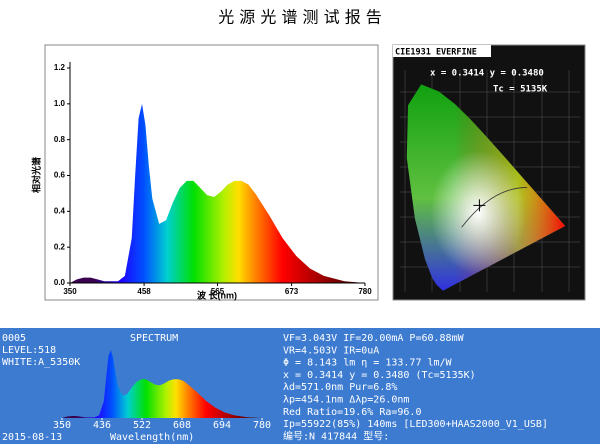 The height and width of the screenshot is (444, 600). What do you see at coordinates (374, 338) in the screenshot?
I see `measurement-line: VF=3.043V IF=20.00mA P=60.88mW` at bounding box center [374, 338].